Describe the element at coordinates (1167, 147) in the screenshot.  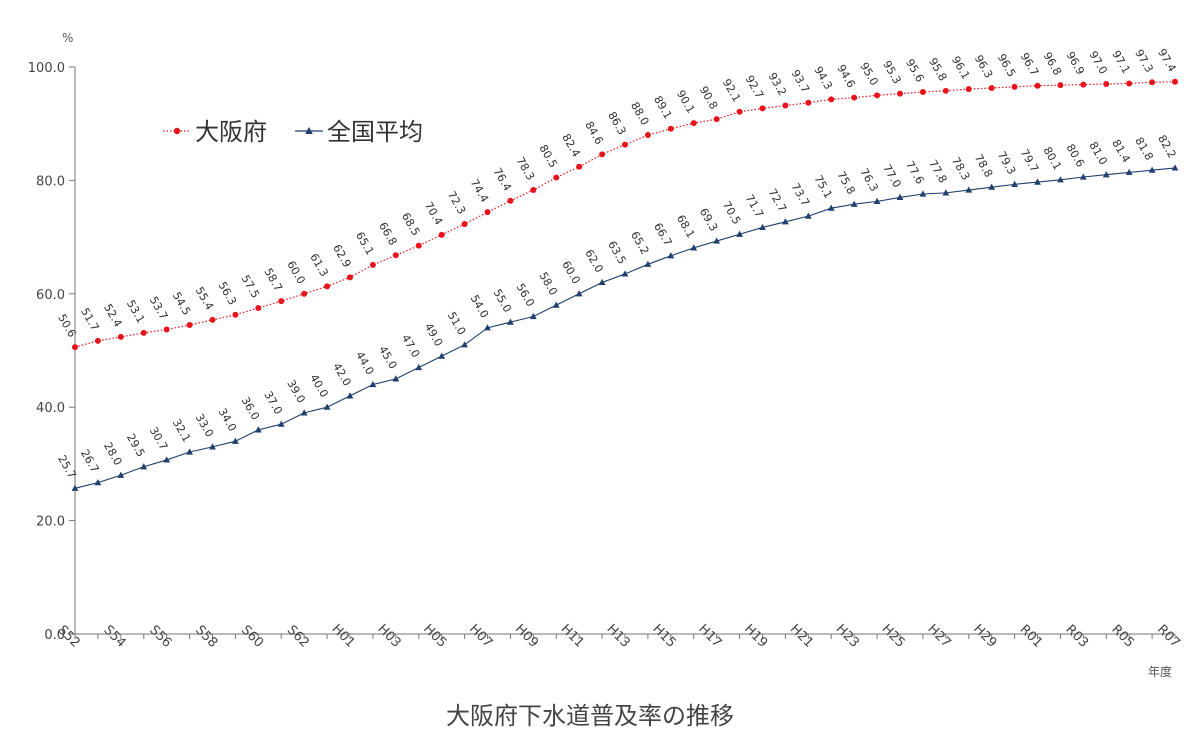
I see `data-label: 82.2` at that location.